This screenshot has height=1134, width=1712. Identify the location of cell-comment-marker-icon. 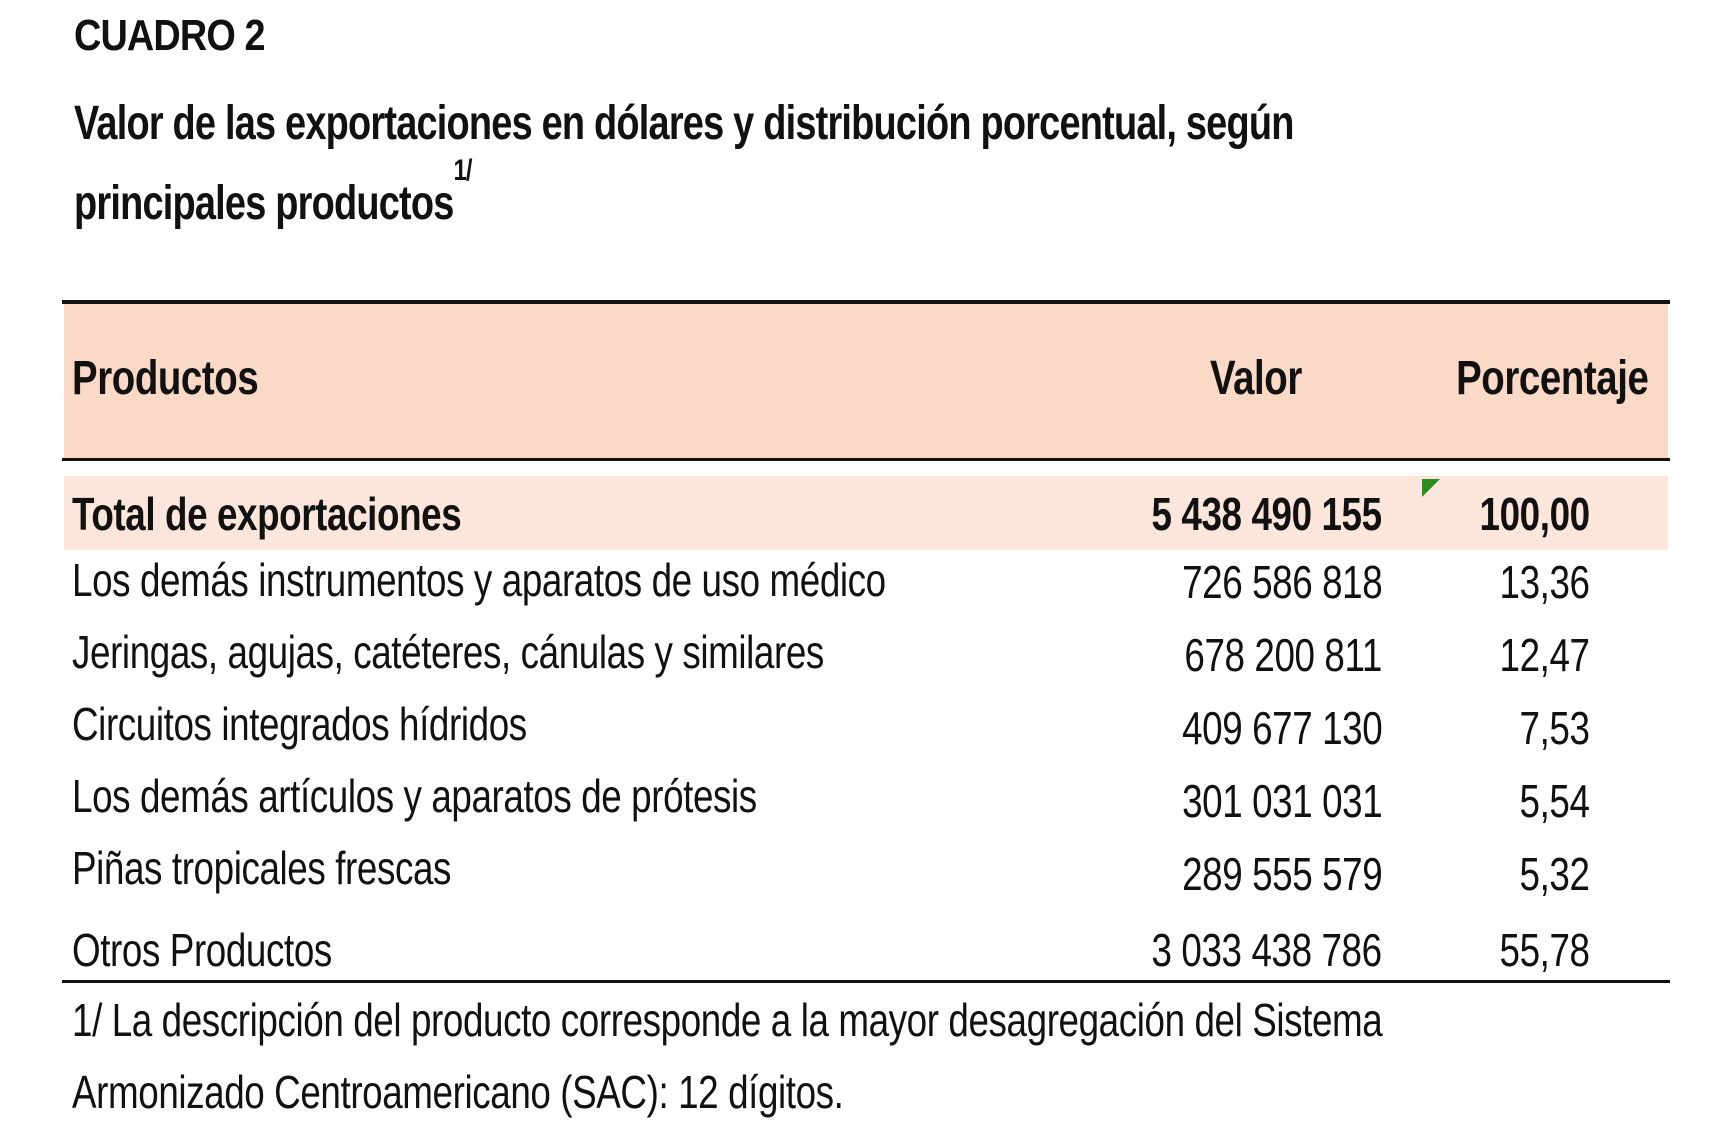
(1431, 488).